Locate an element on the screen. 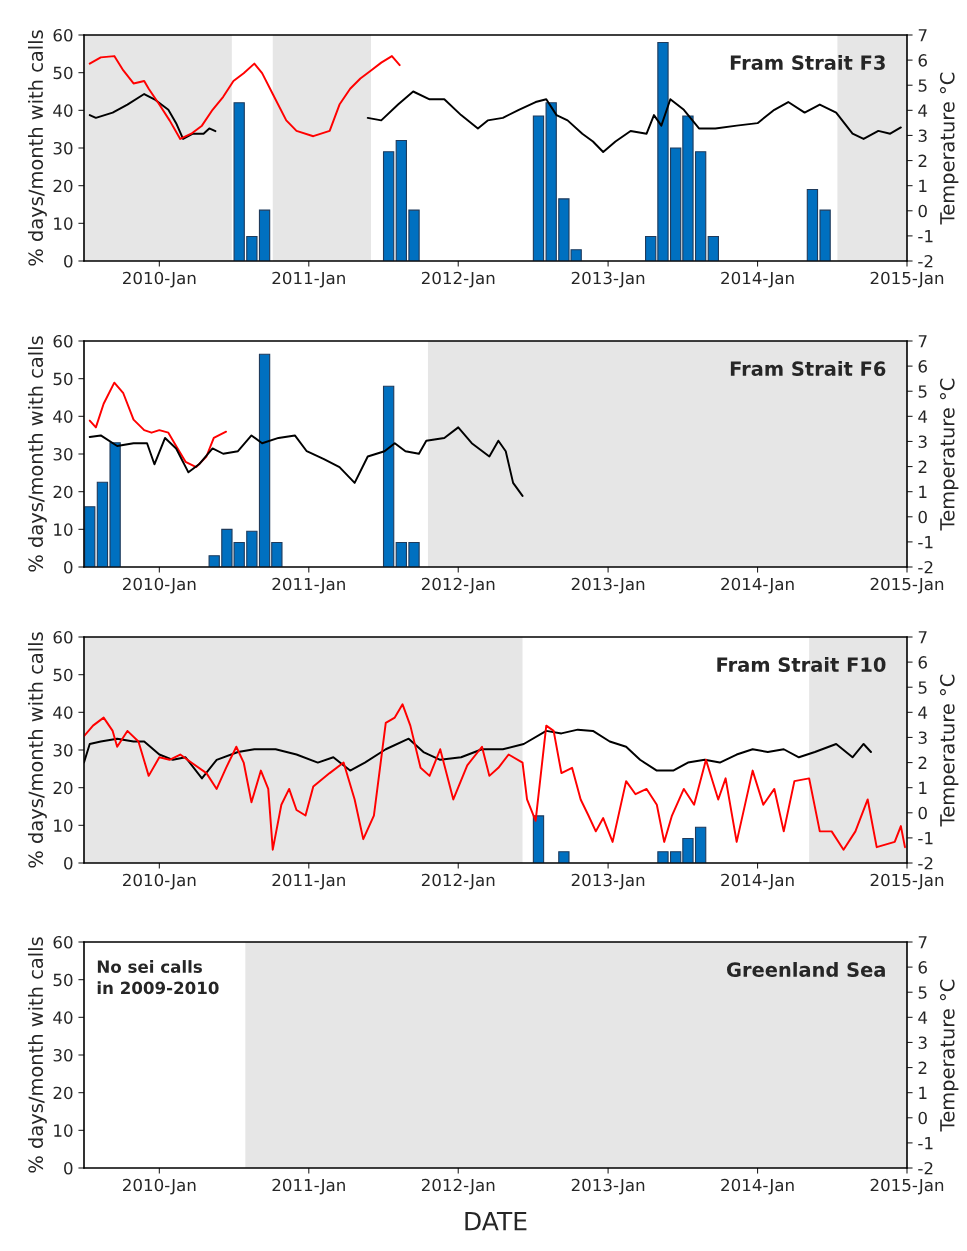 The height and width of the screenshot is (1251, 967). text: Fram Strait F10 is located at coordinates (801, 664).